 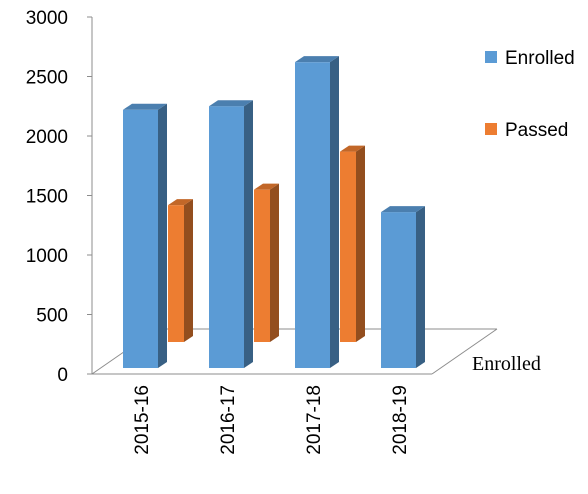 What do you see at coordinates (360, 243) in the screenshot?
I see `bar-passed-2-side` at bounding box center [360, 243].